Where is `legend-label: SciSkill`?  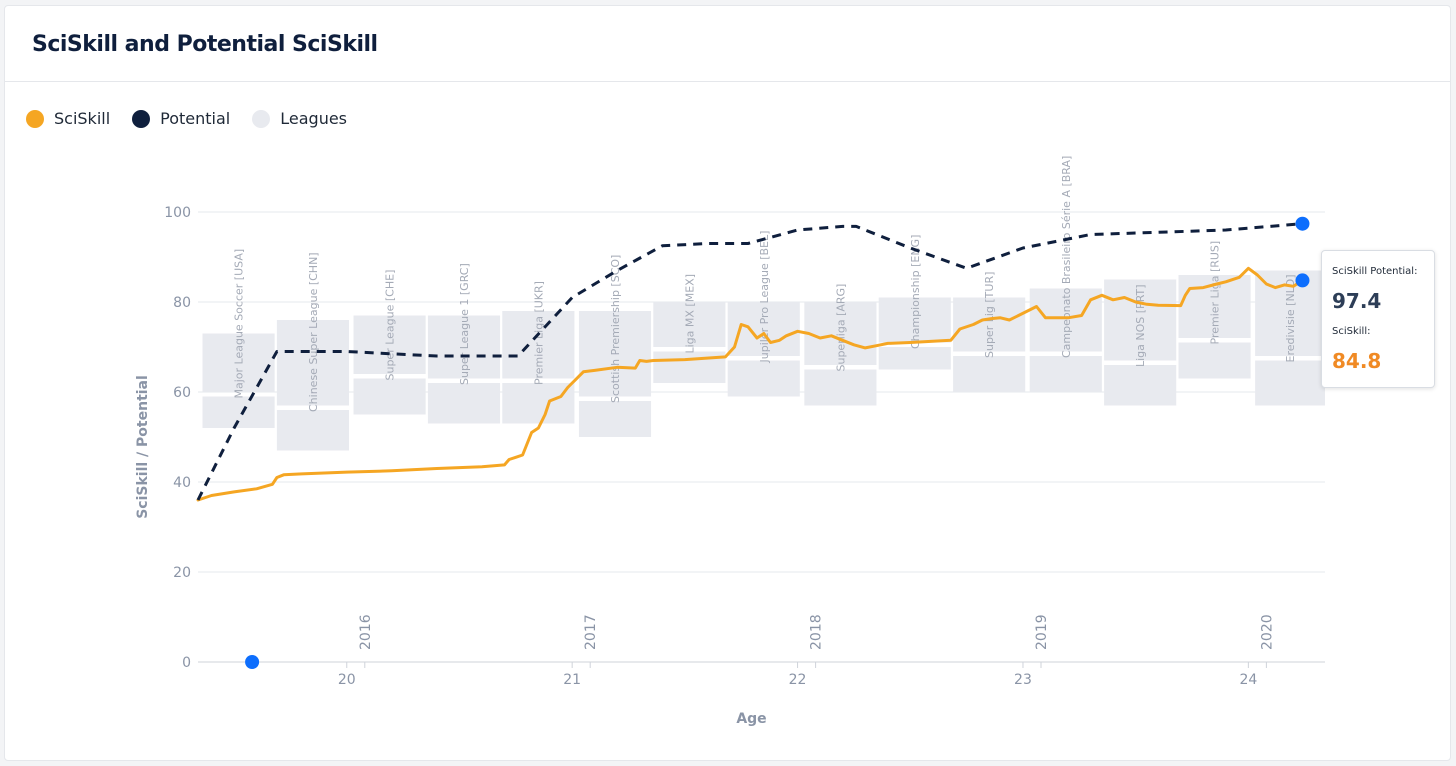 legend-label: SciSkill is located at coordinates (82, 118).